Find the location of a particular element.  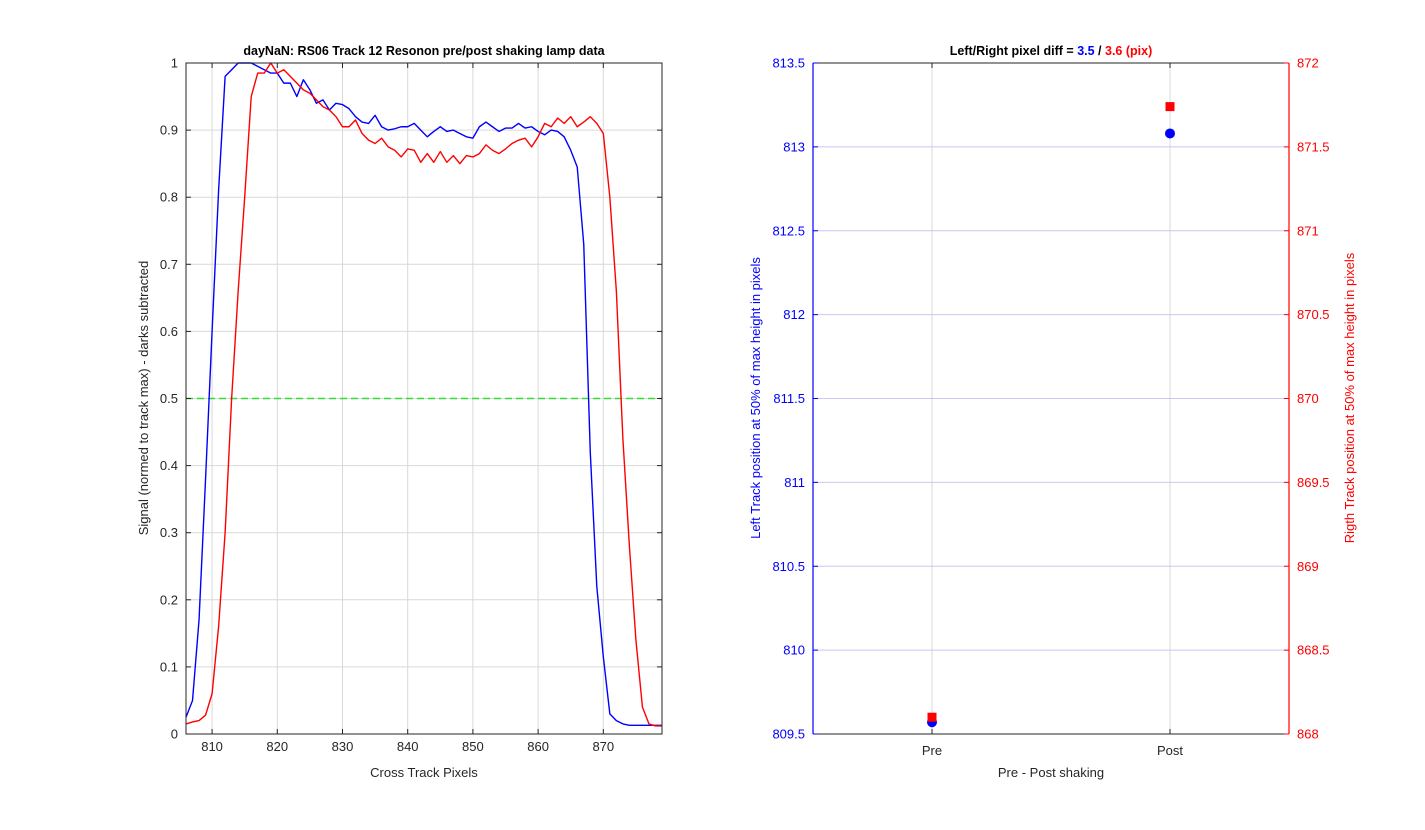

left-y-tick-label: 0.1 is located at coordinates (169, 666).